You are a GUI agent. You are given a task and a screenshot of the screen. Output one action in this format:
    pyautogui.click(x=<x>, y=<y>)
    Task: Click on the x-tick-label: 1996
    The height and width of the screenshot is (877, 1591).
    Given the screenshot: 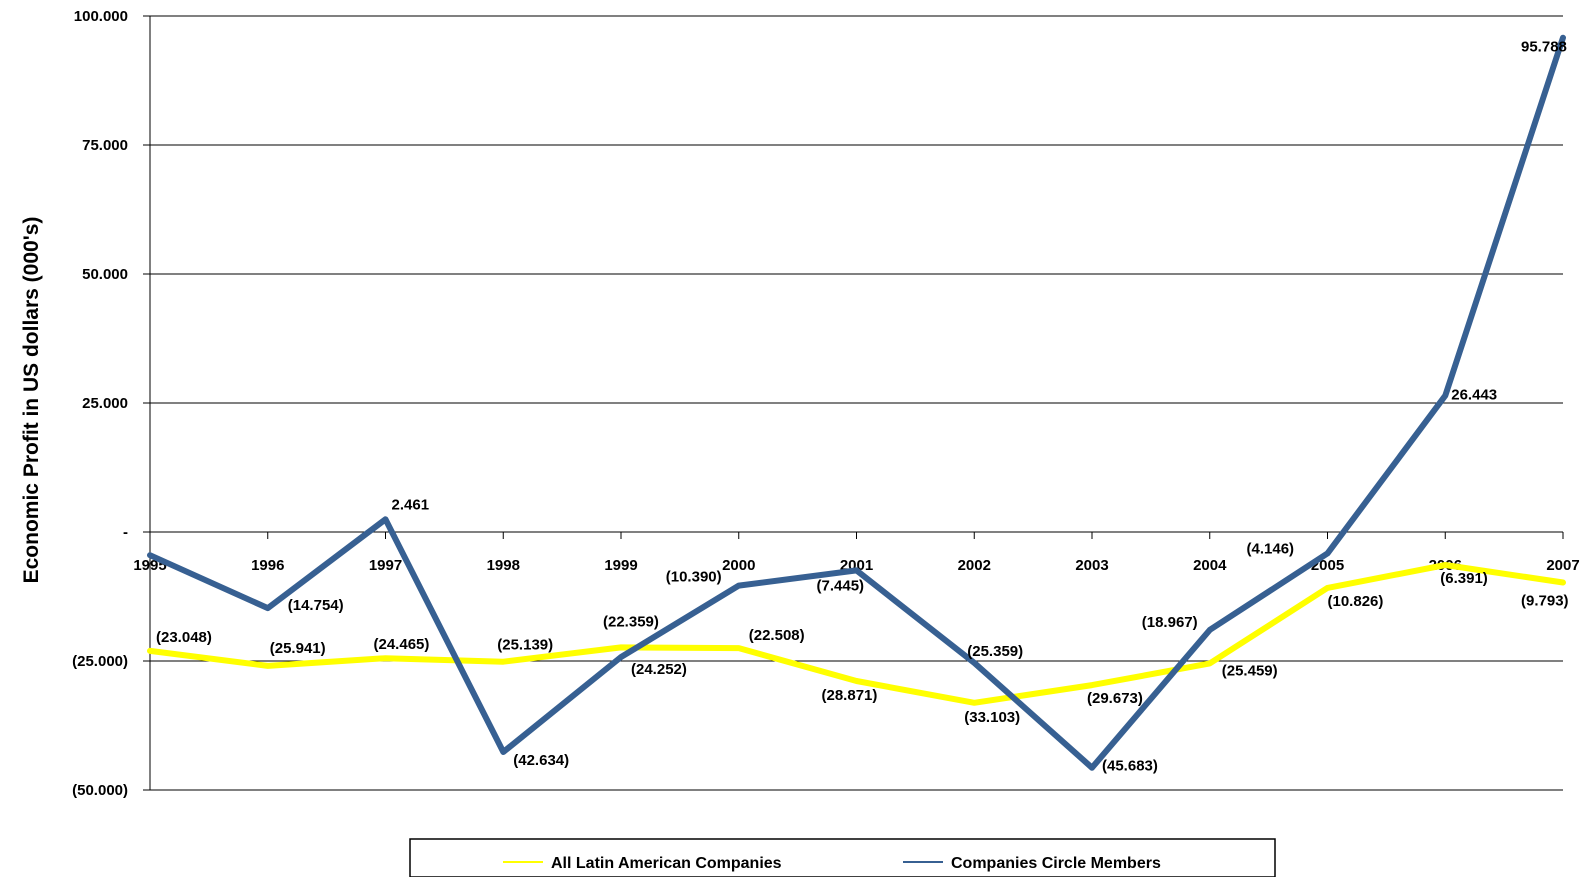 What is the action you would take?
    pyautogui.click(x=267, y=565)
    